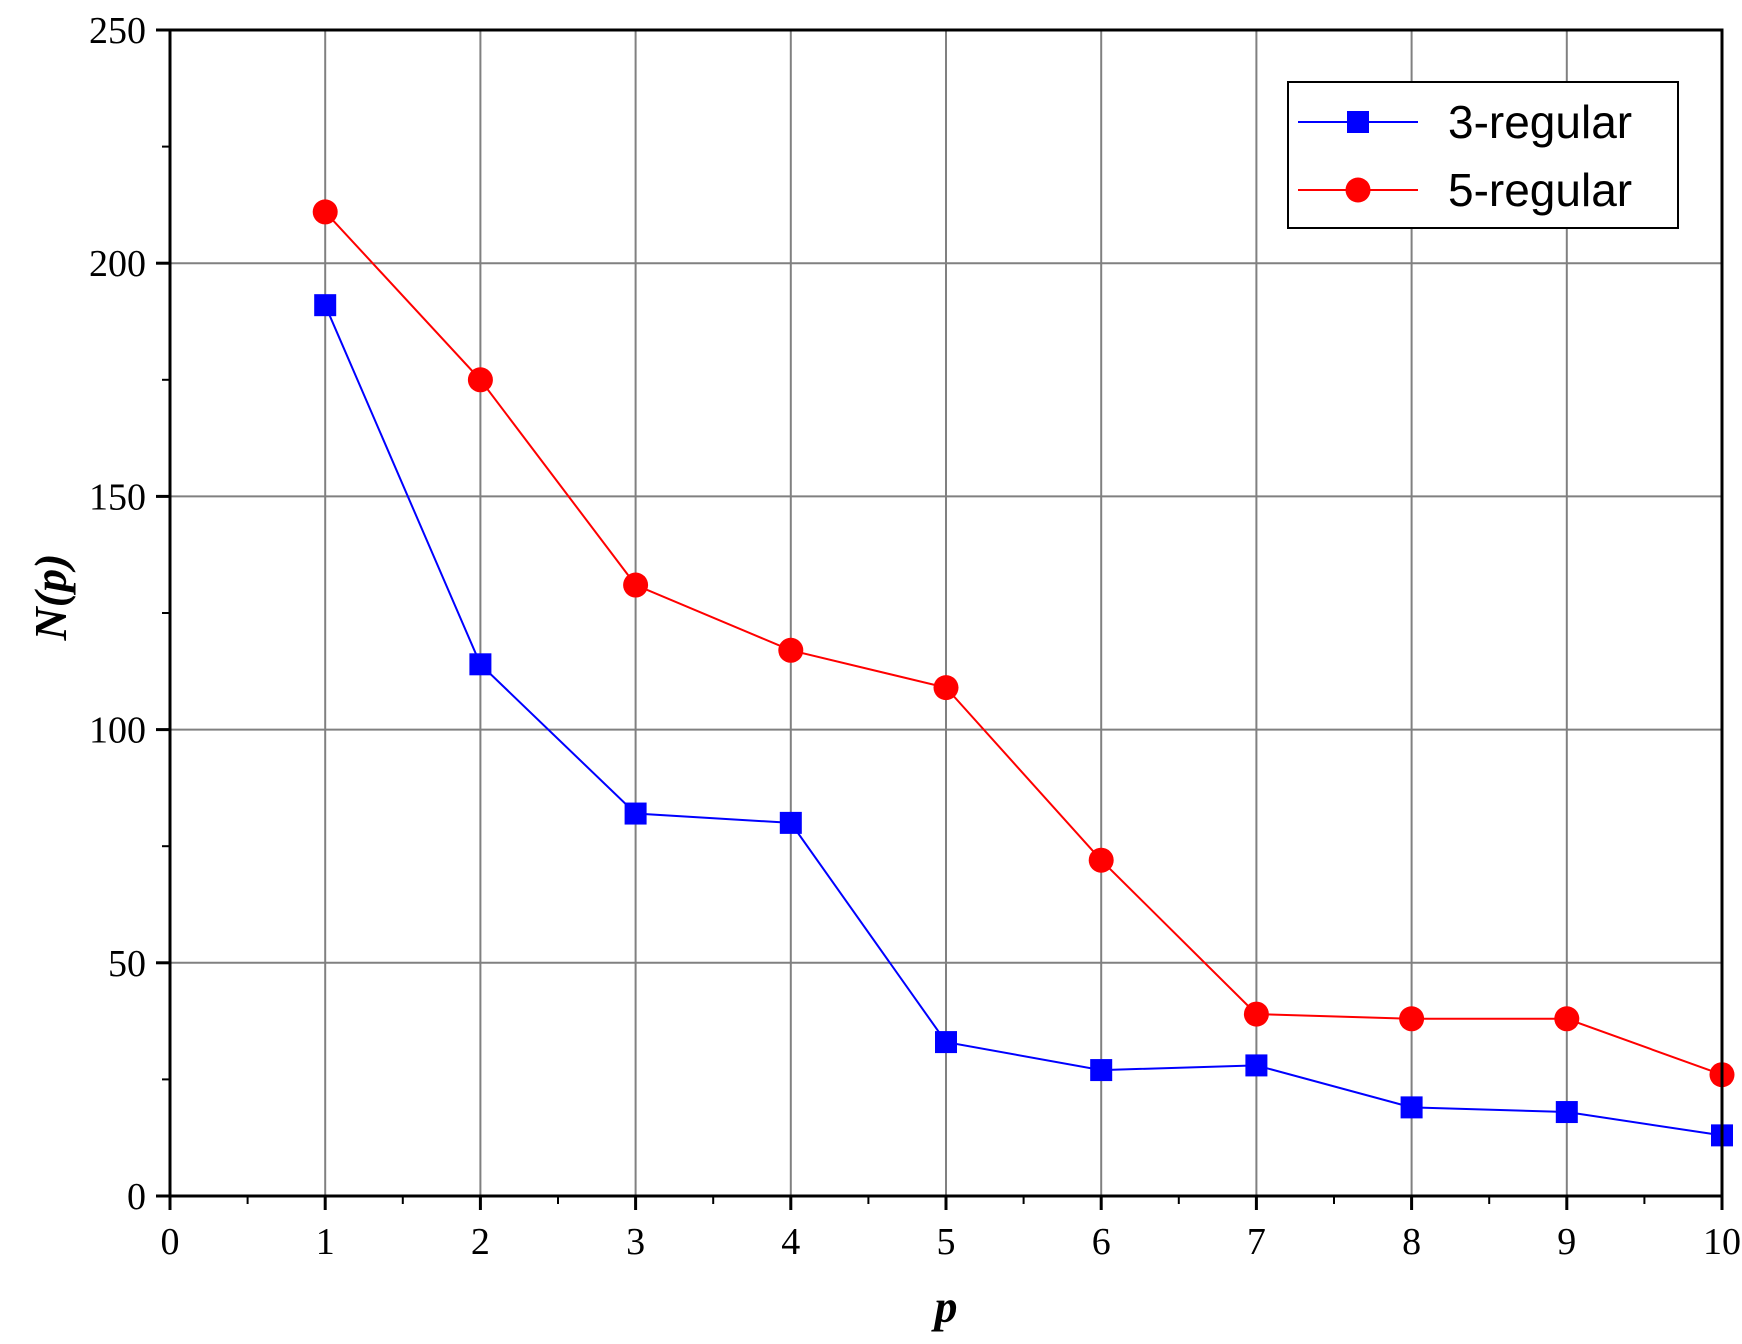  I want to click on x-tick-label: 0, so click(170, 1242).